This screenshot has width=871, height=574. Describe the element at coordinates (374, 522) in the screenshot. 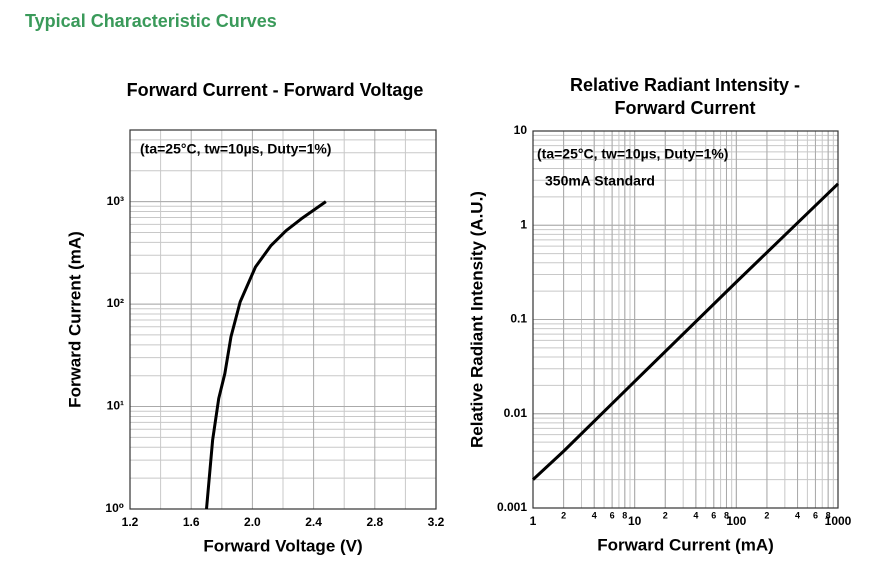

I see `x-tick-label: 2.8` at that location.